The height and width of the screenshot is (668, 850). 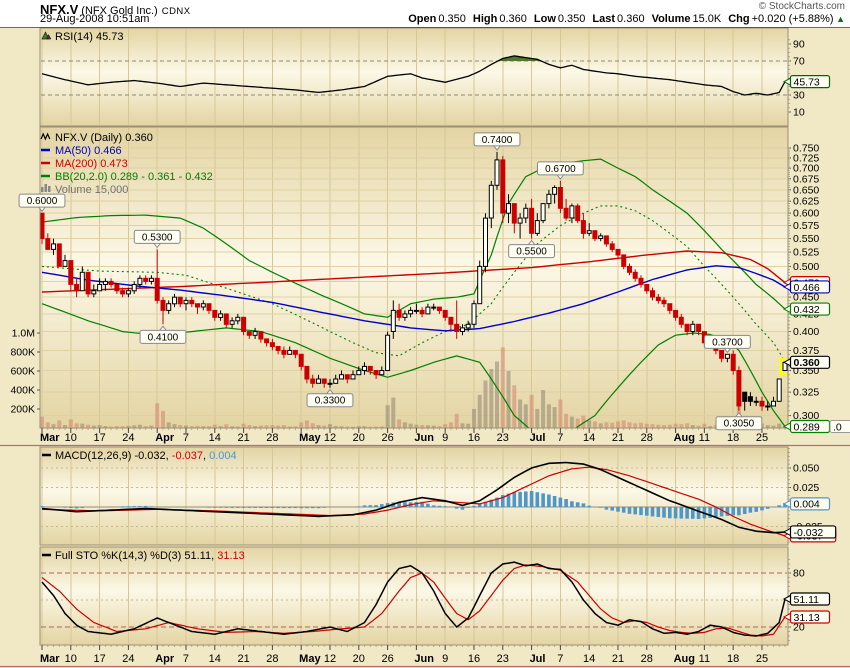 What do you see at coordinates (799, 96) in the screenshot?
I see `svg-text: 30` at bounding box center [799, 96].